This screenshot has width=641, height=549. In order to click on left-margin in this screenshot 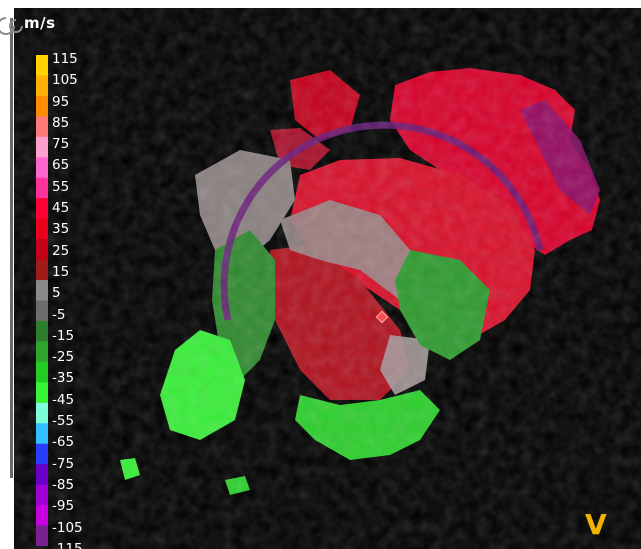, I will do `click(7, 274)`.